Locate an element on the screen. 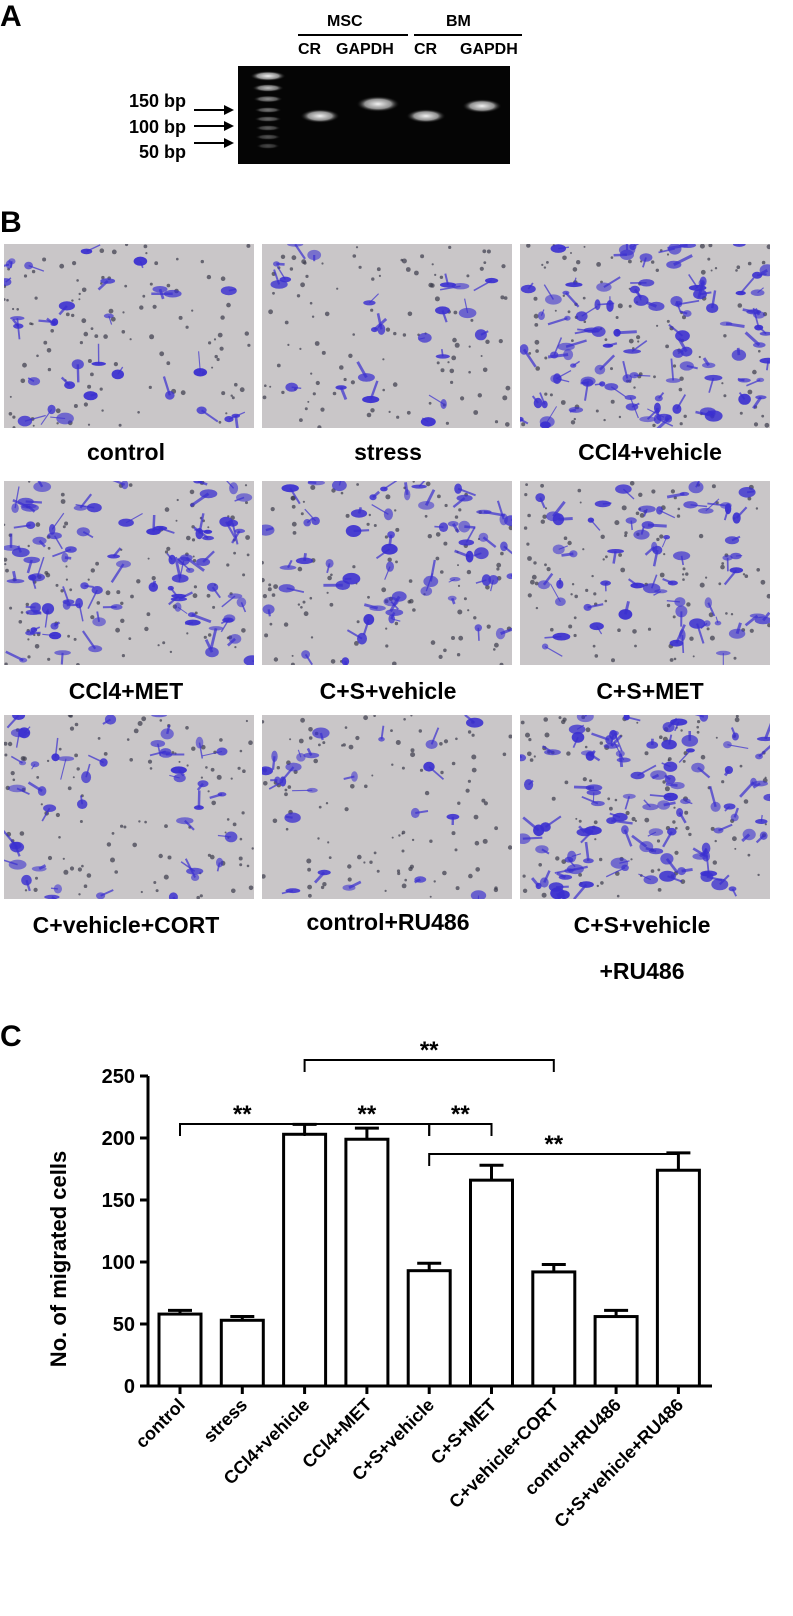 The image size is (793, 1616). gel-svg is located at coordinates (376, 110).